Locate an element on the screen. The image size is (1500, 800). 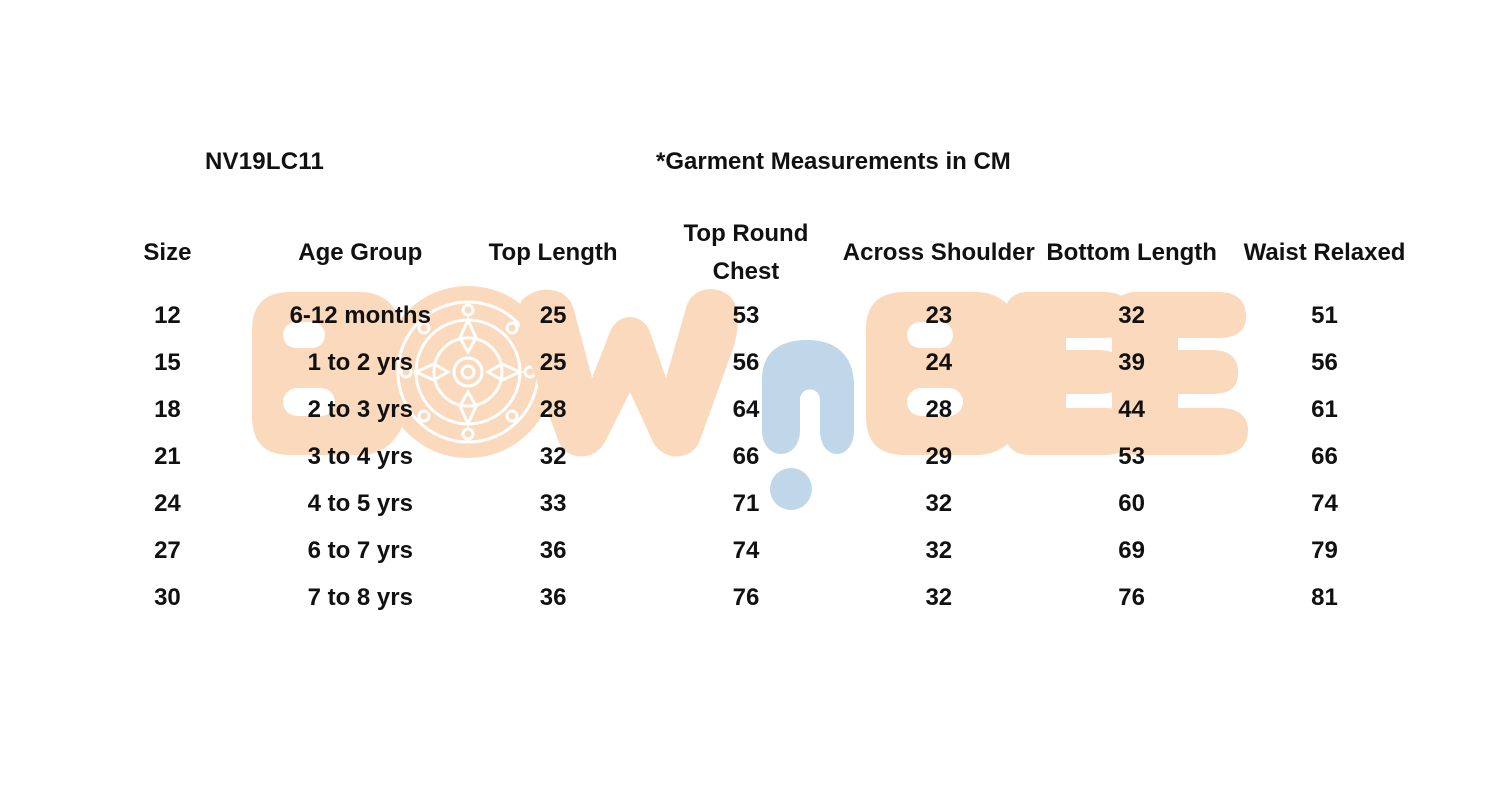
header-size: Size is located at coordinates (167, 252).